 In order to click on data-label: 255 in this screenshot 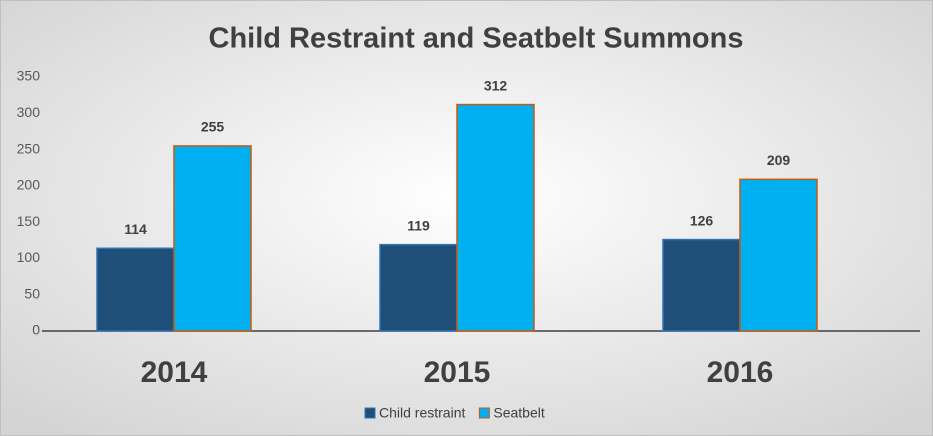, I will do `click(213, 127)`.